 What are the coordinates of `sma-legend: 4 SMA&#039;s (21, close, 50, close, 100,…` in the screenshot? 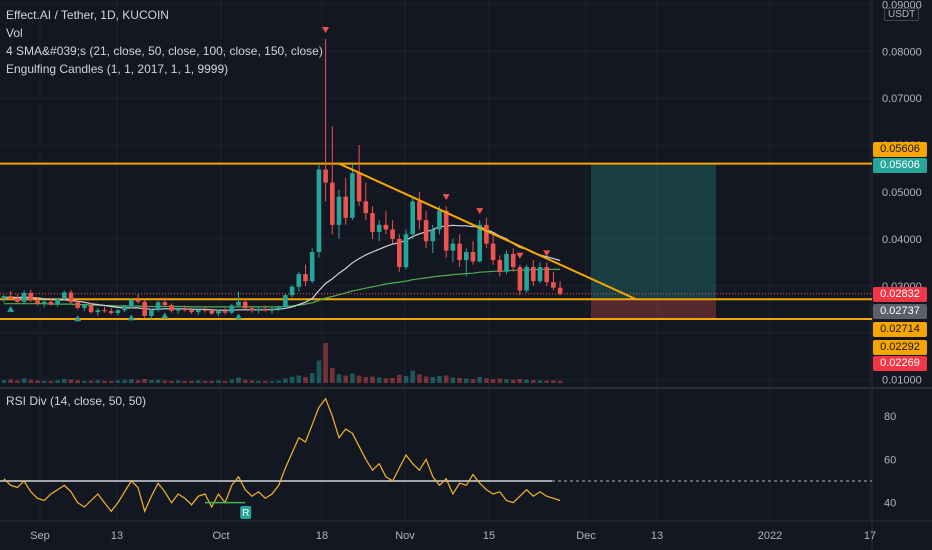 It's located at (164, 51).